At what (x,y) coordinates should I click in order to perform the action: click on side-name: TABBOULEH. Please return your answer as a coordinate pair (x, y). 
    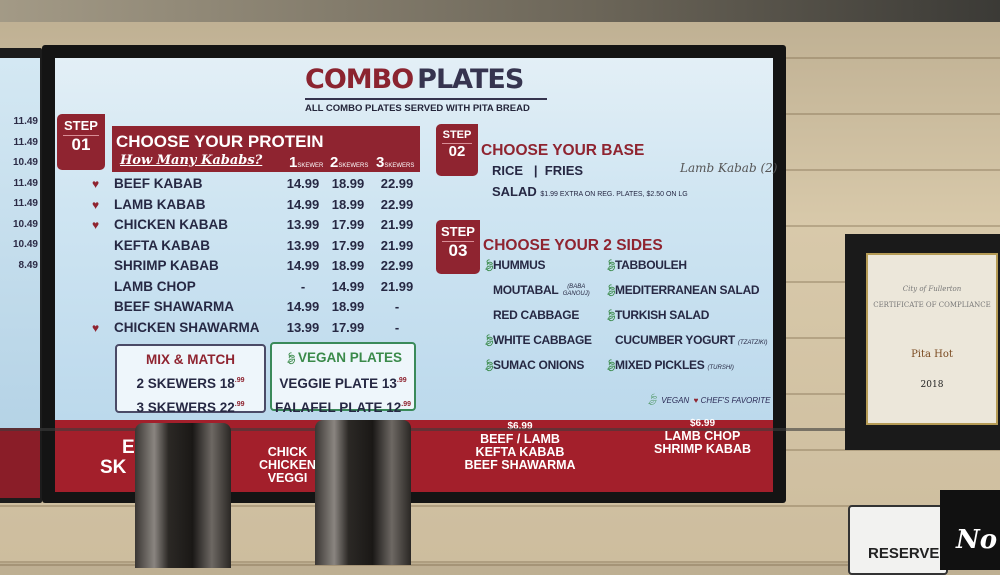
    Looking at the image, I should click on (651, 265).